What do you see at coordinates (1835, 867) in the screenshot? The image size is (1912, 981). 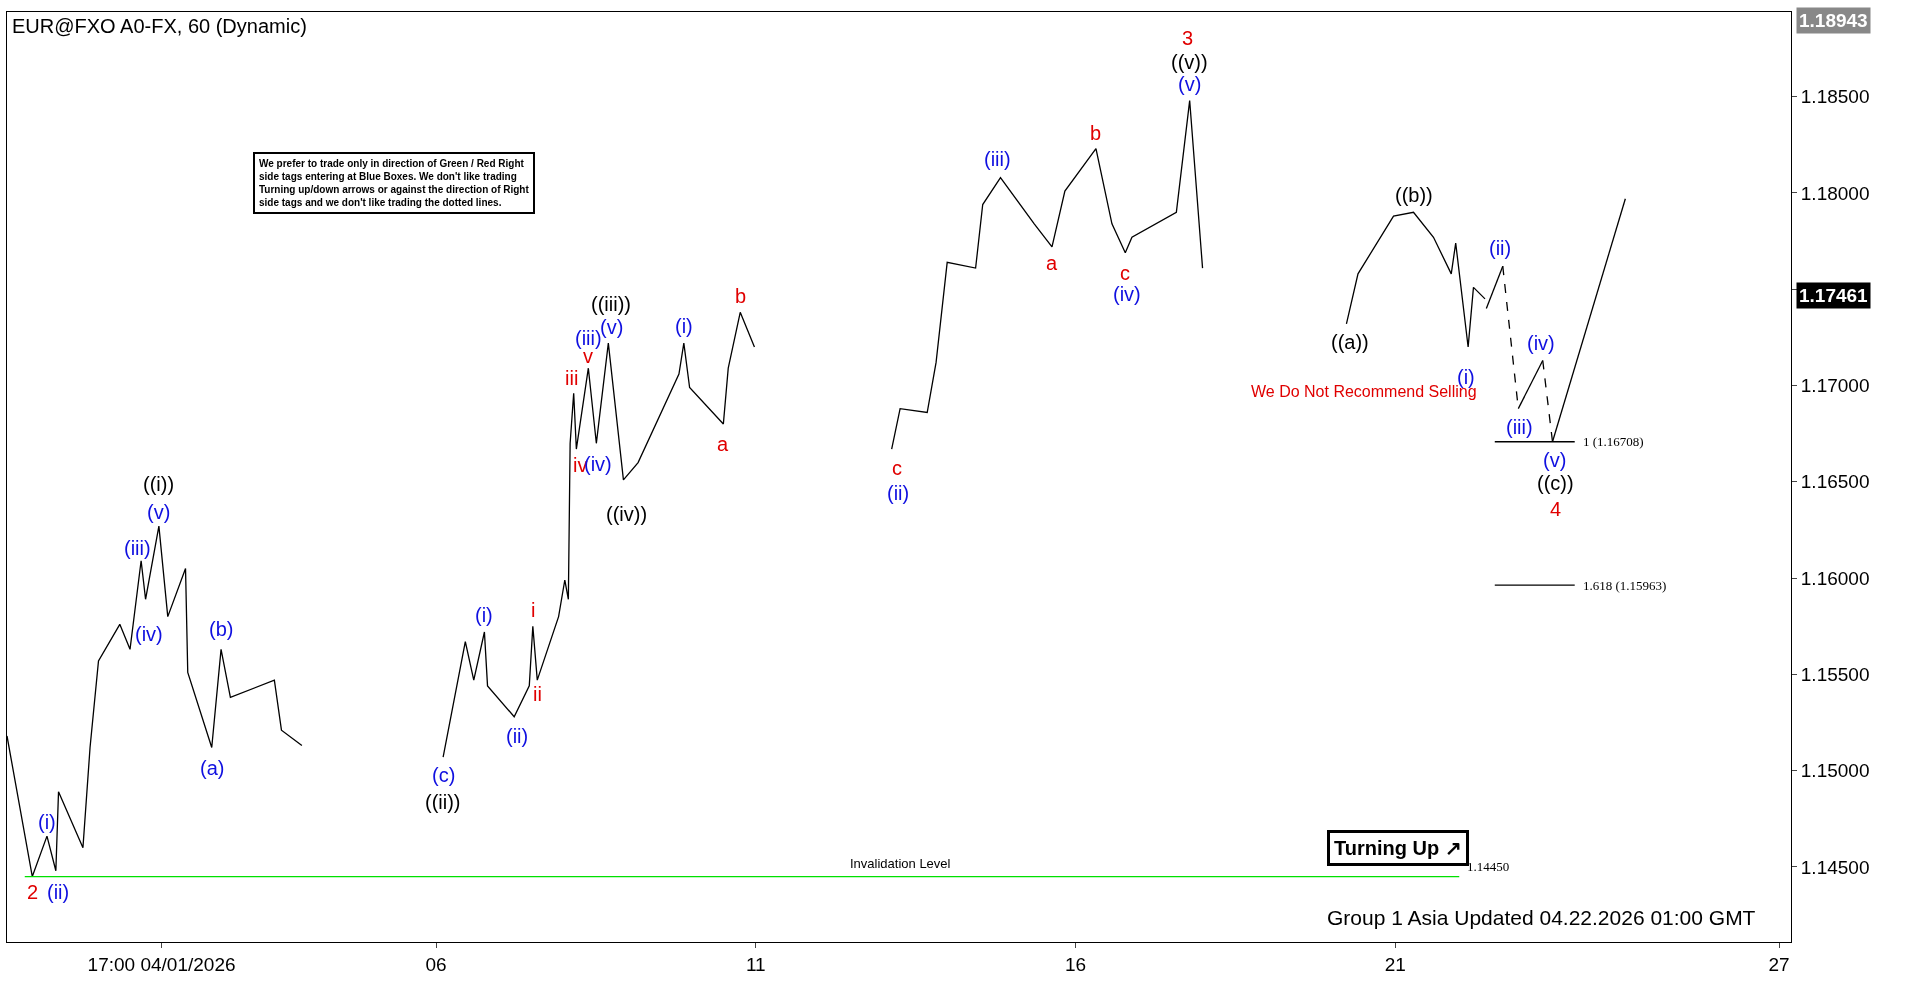 I see `y-tick-label: 1.14500` at bounding box center [1835, 867].